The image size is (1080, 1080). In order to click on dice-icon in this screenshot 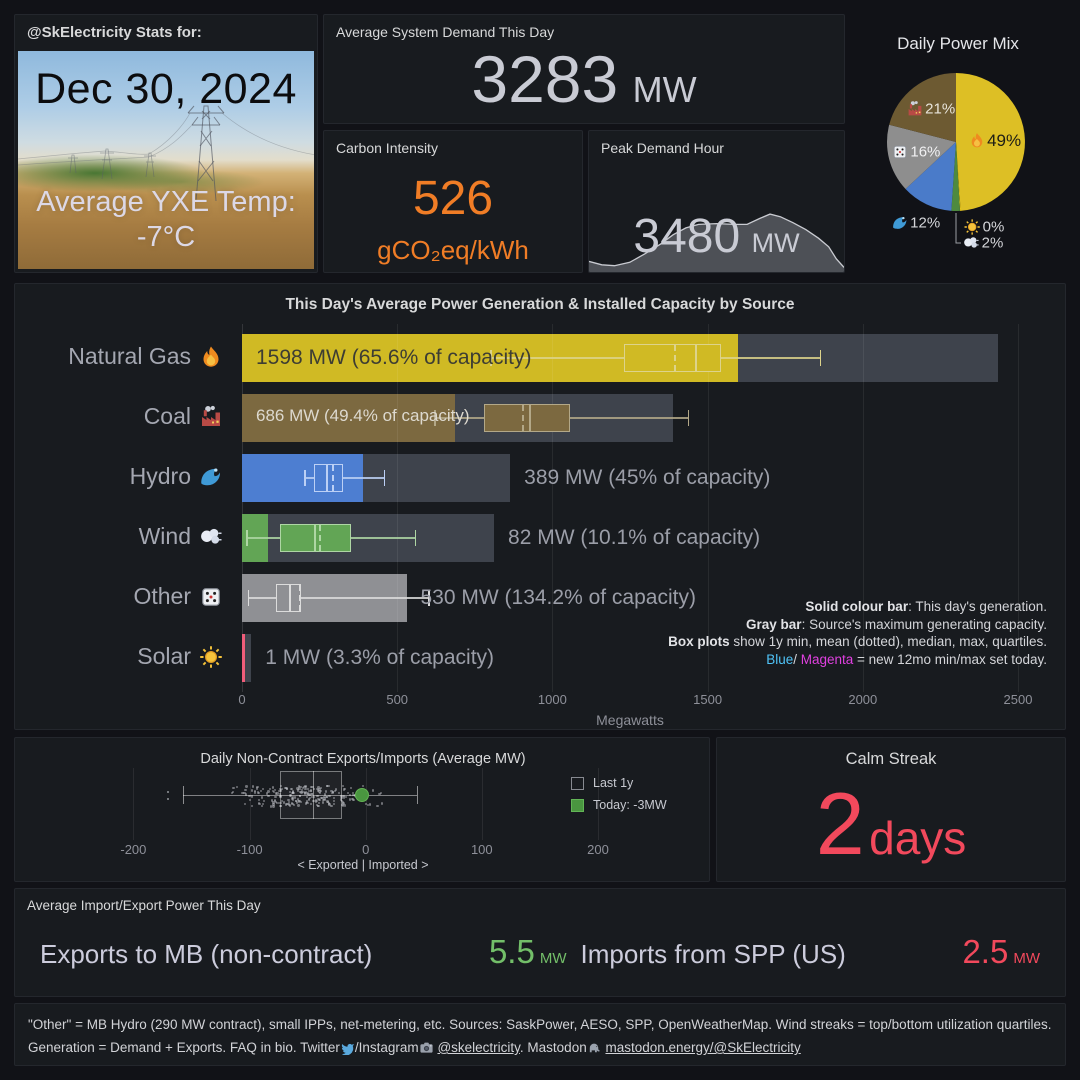, I will do `click(211, 596)`.